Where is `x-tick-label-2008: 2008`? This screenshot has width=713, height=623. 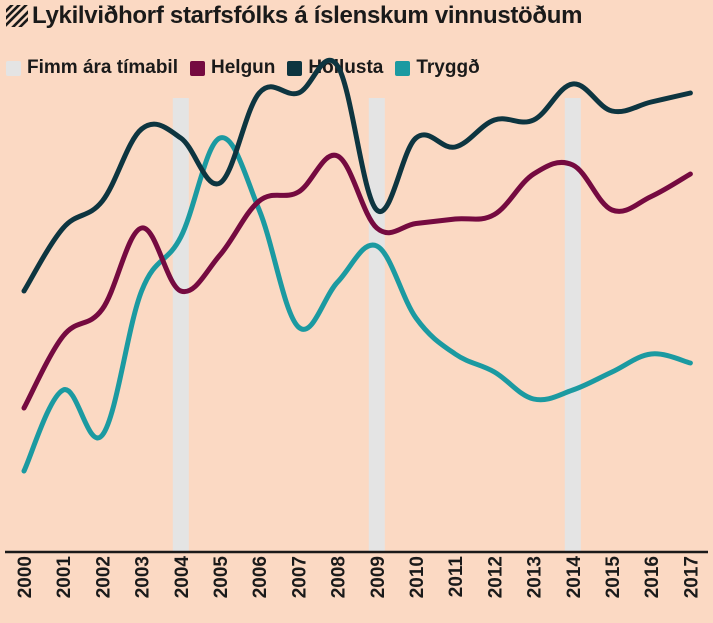 x-tick-label-2008: 2008 is located at coordinates (339, 577).